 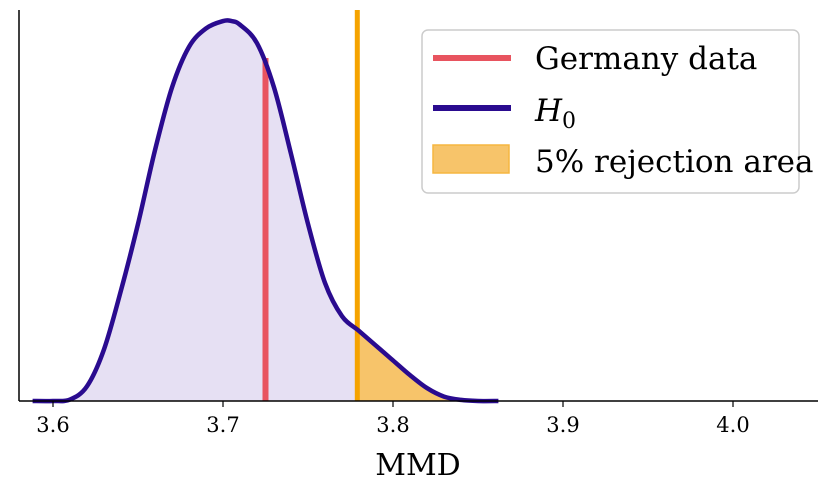 What do you see at coordinates (569, 121) in the screenshot?
I see `legend-label-h0-subscript: 0` at bounding box center [569, 121].